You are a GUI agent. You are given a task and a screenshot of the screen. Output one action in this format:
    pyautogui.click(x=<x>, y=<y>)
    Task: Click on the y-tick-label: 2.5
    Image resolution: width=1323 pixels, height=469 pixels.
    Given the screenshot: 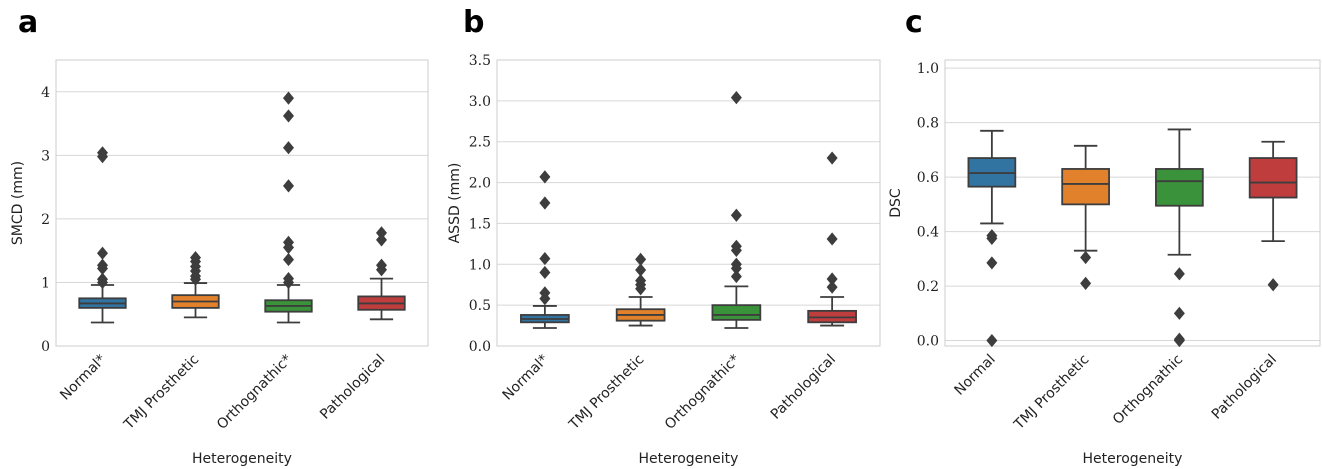 What is the action you would take?
    pyautogui.click(x=480, y=143)
    